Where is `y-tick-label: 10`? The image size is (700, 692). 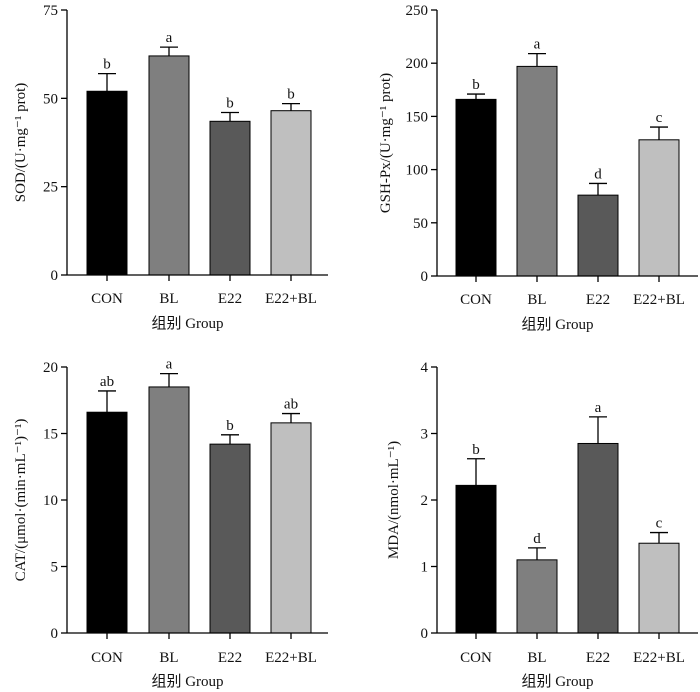
y-tick-label: 10 is located at coordinates (50, 501).